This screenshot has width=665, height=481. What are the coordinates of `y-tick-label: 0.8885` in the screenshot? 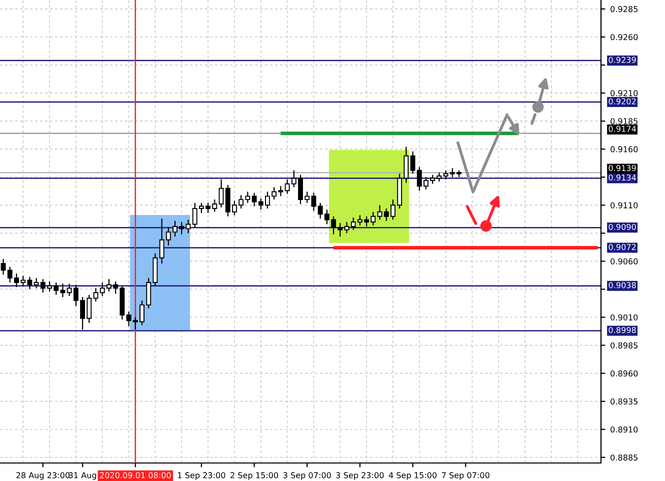 It's located at (624, 457).